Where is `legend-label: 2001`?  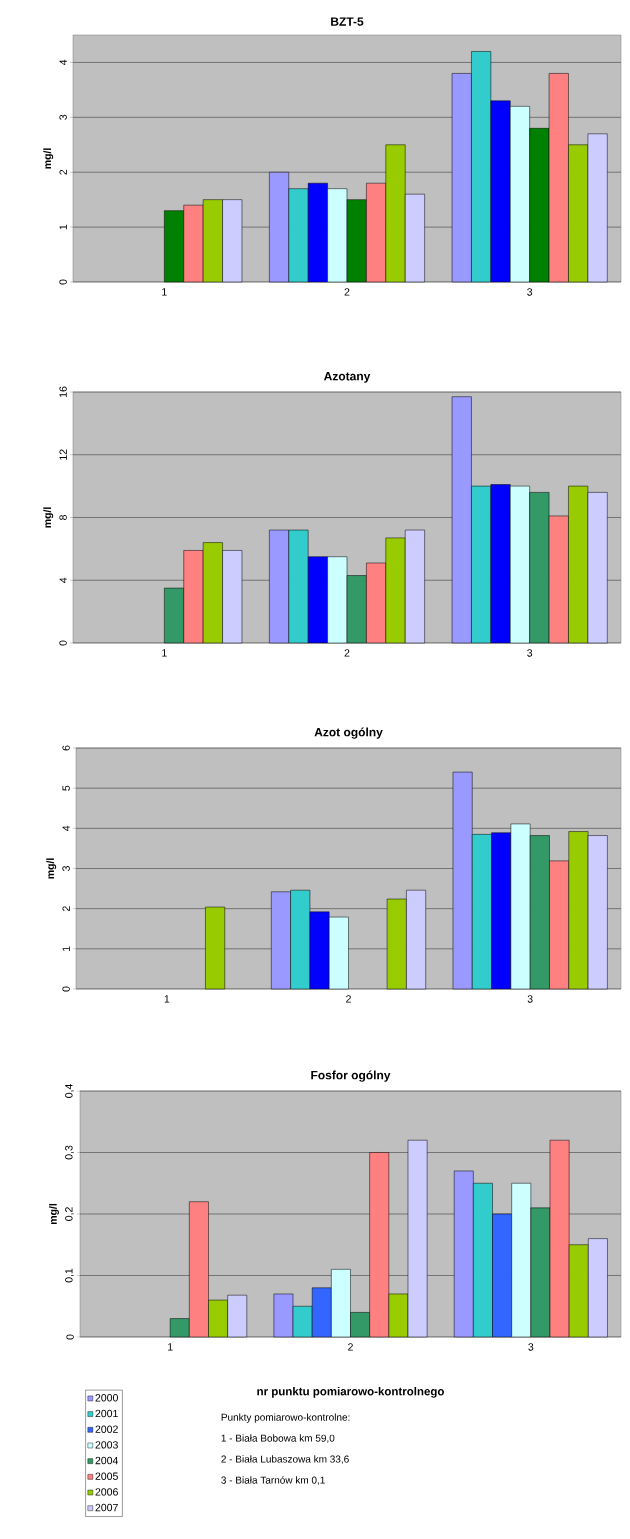
legend-label: 2001 is located at coordinates (106, 1413).